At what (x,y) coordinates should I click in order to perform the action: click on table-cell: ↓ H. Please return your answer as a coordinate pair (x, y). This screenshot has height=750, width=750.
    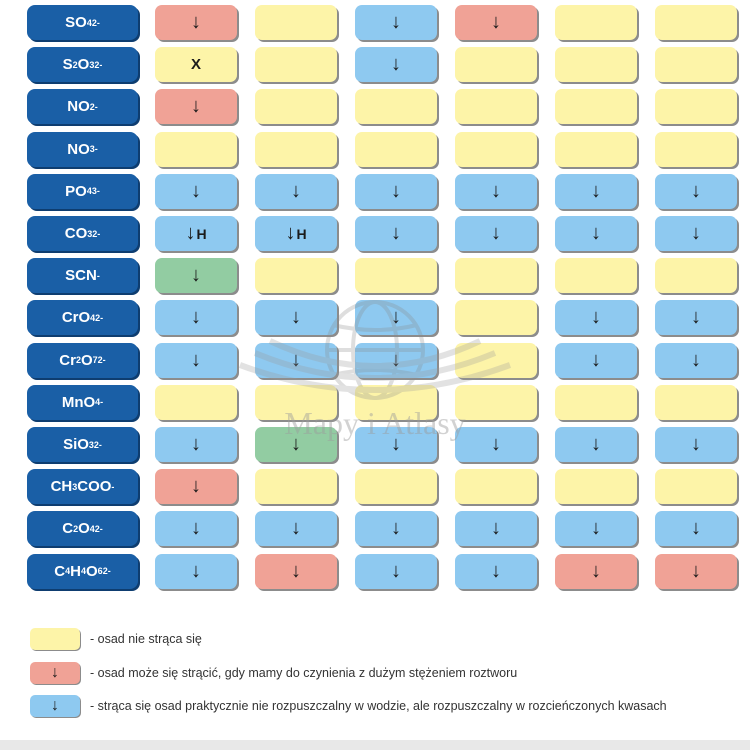
    Looking at the image, I should click on (296, 233).